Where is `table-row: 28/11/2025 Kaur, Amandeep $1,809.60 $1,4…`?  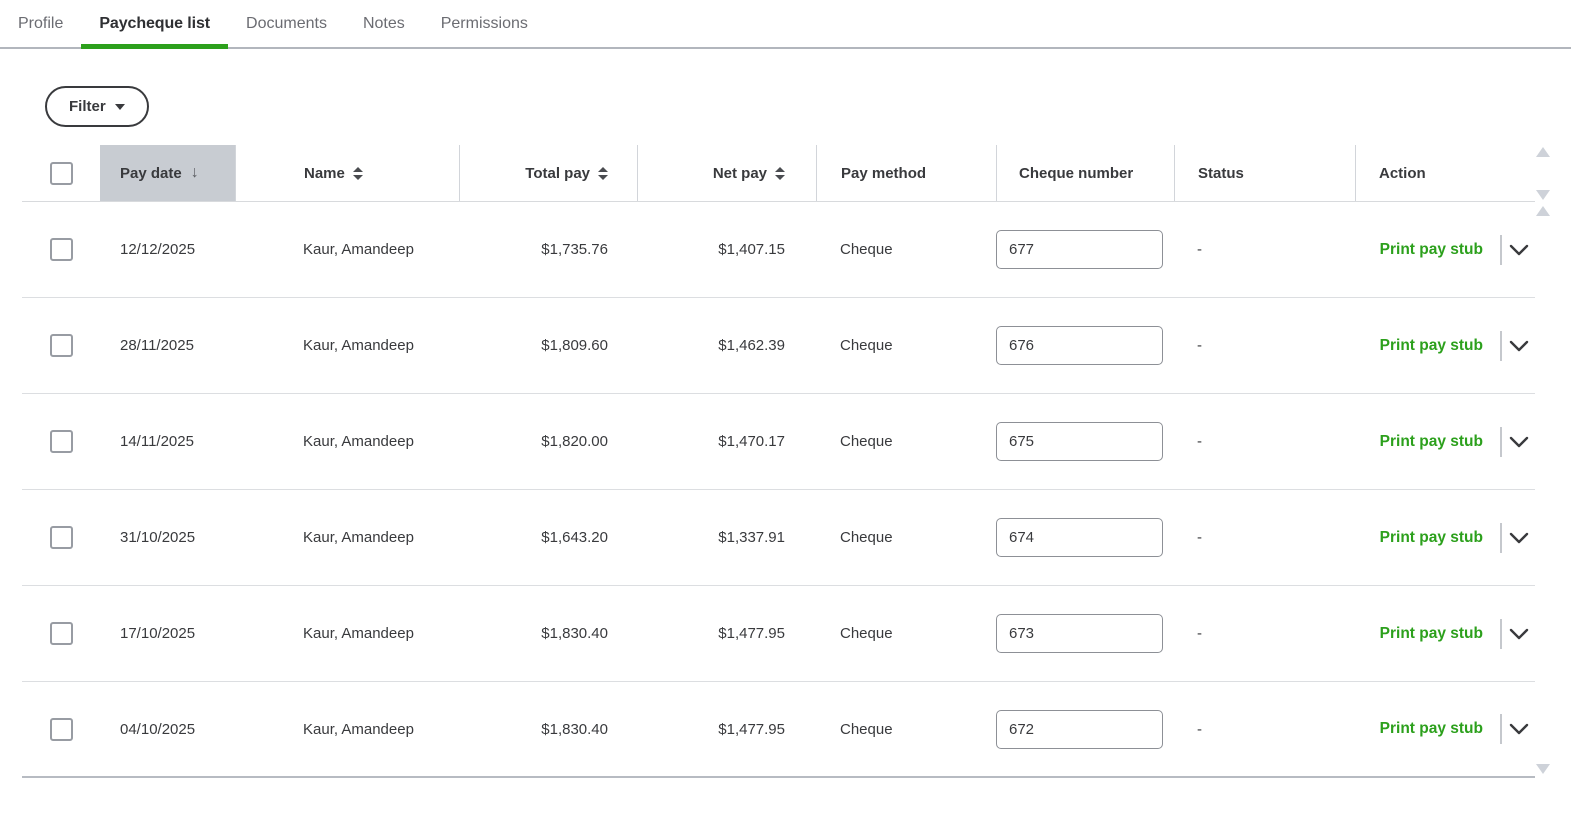
table-row: 28/11/2025 Kaur, Amandeep $1,809.60 $1,4… is located at coordinates (778, 346).